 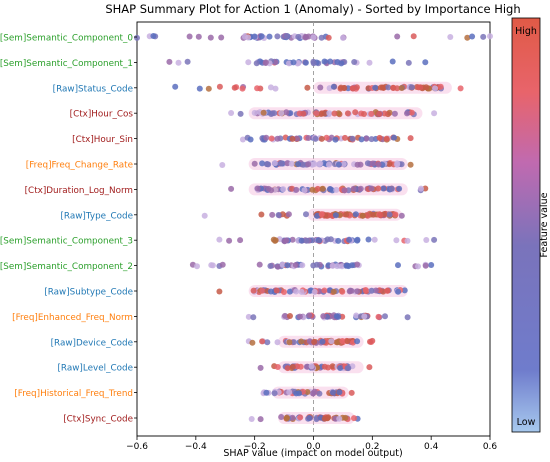 What do you see at coordinates (196, 447) in the screenshot?
I see `x-tick-label: −0.4` at bounding box center [196, 447].